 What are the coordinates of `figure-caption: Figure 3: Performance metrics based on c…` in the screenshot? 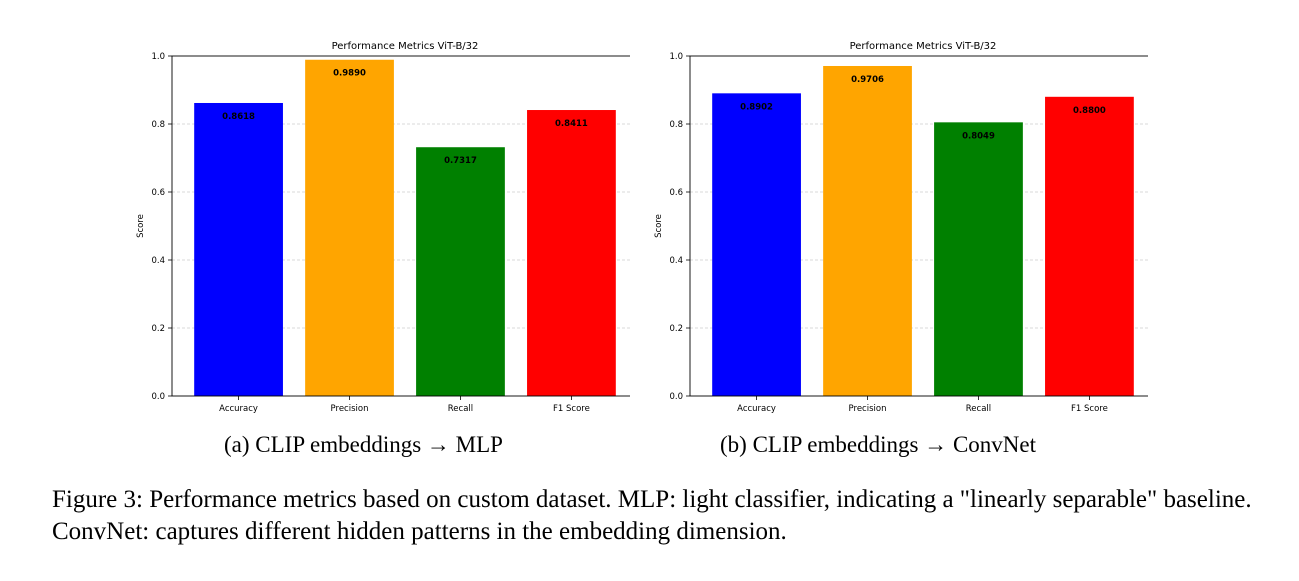 It's located at (652, 515).